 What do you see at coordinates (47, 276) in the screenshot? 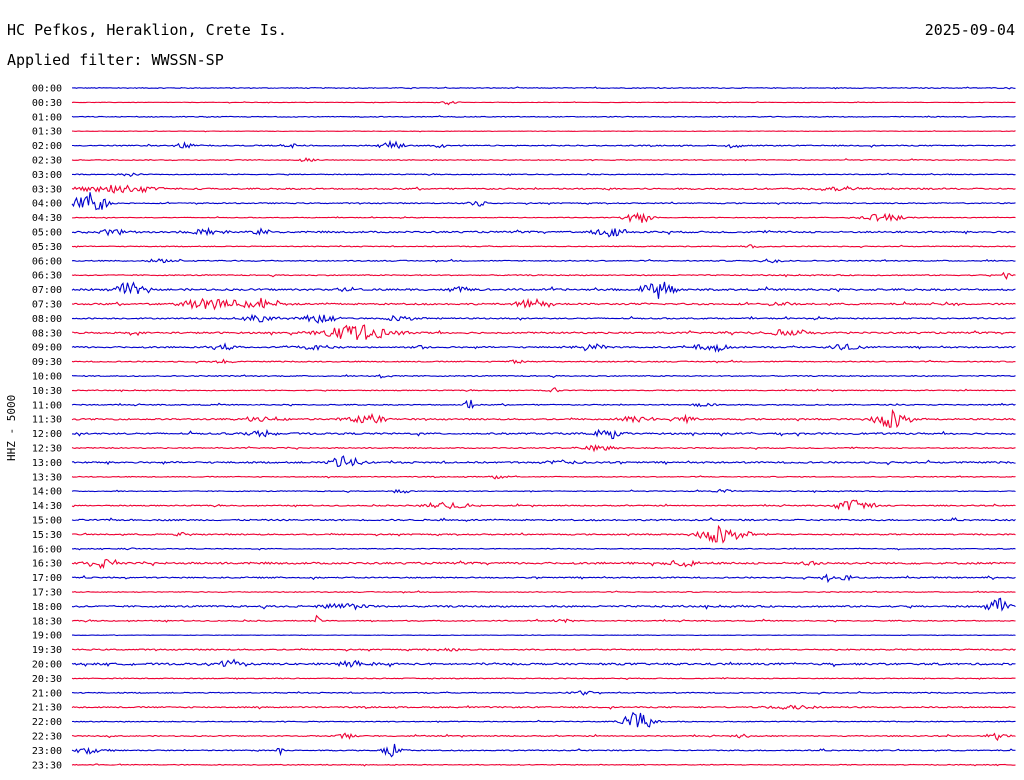
I see `time-label-0630: 06:30` at bounding box center [47, 276].